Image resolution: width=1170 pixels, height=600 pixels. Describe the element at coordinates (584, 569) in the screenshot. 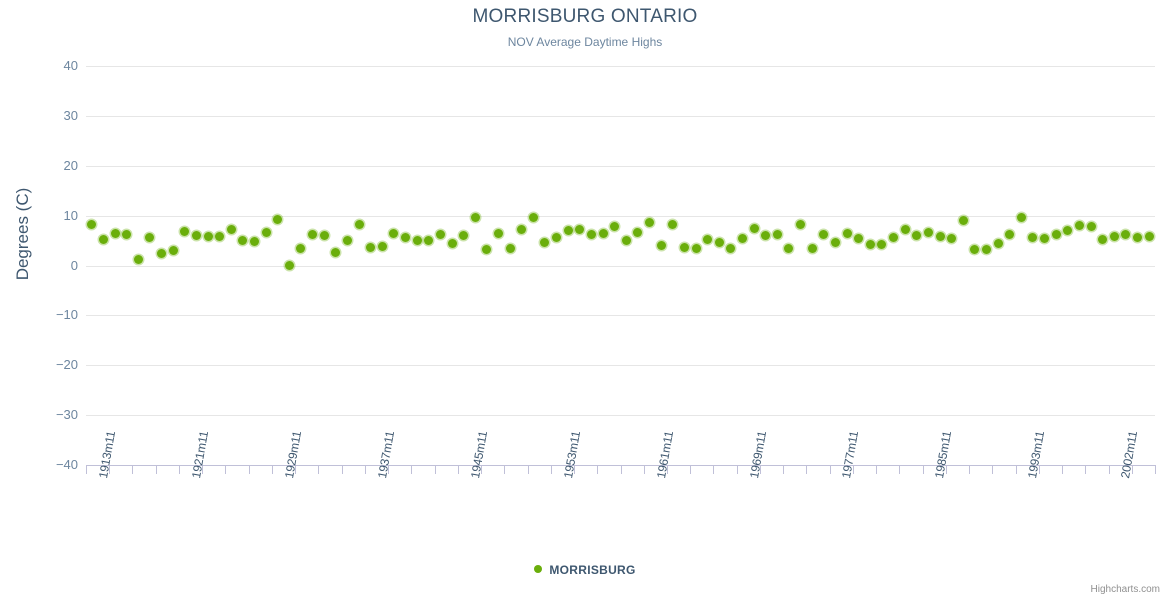

I see `legend-item: MORRISBURG` at that location.